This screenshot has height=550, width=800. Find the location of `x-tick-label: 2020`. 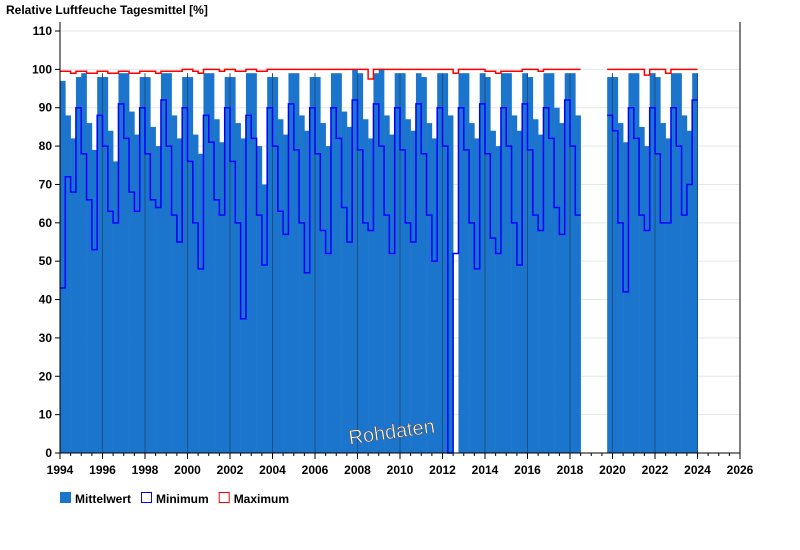

x-tick-label: 2020 is located at coordinates (612, 470).